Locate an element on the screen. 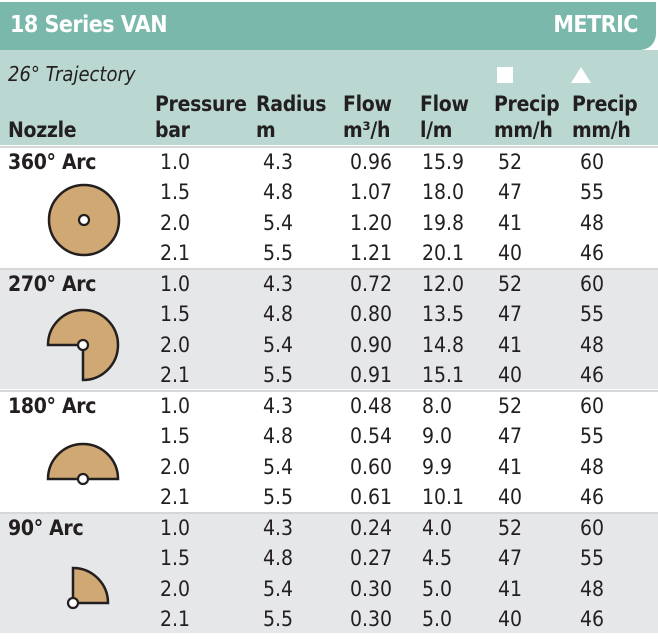  cell-flow-lm: 13.5 is located at coordinates (443, 314).